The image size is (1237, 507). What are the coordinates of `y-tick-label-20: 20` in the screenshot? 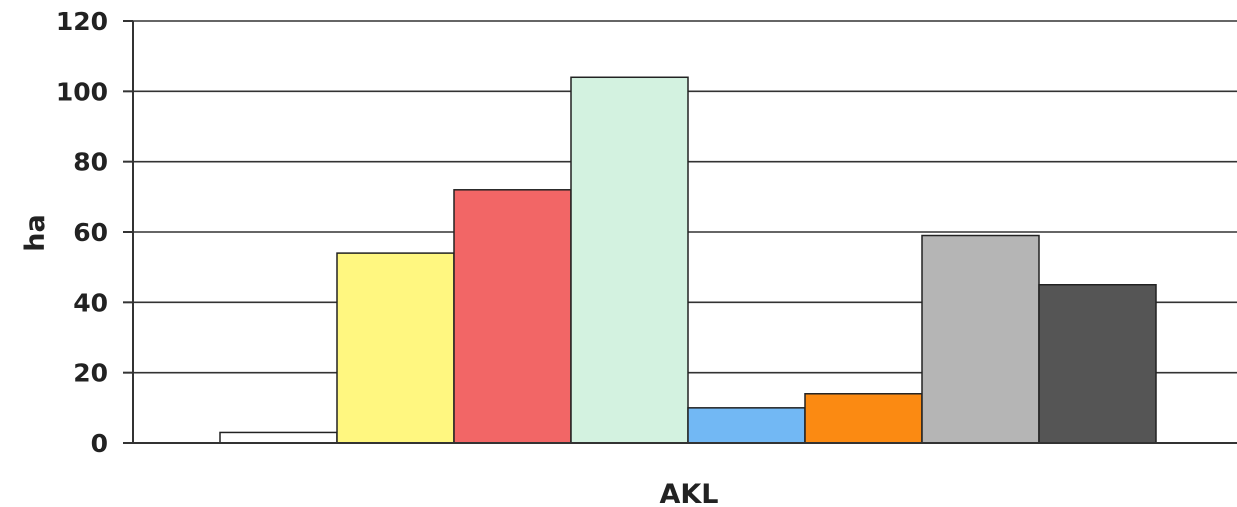 It's located at (90, 373).